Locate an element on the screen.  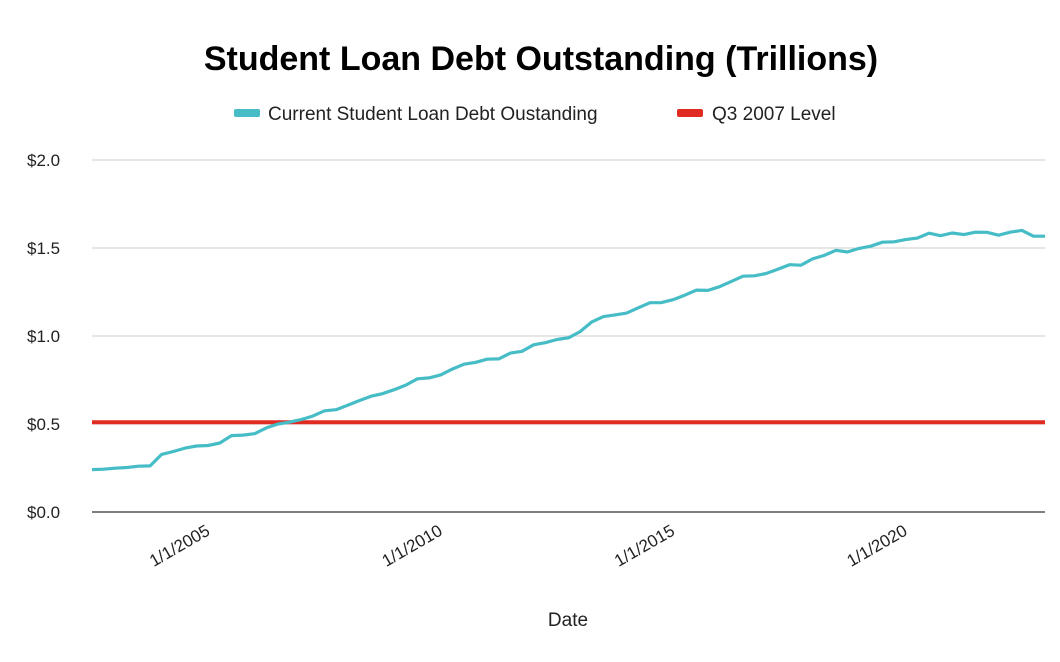
x-tick-label: 1/1/2015 is located at coordinates (644, 546).